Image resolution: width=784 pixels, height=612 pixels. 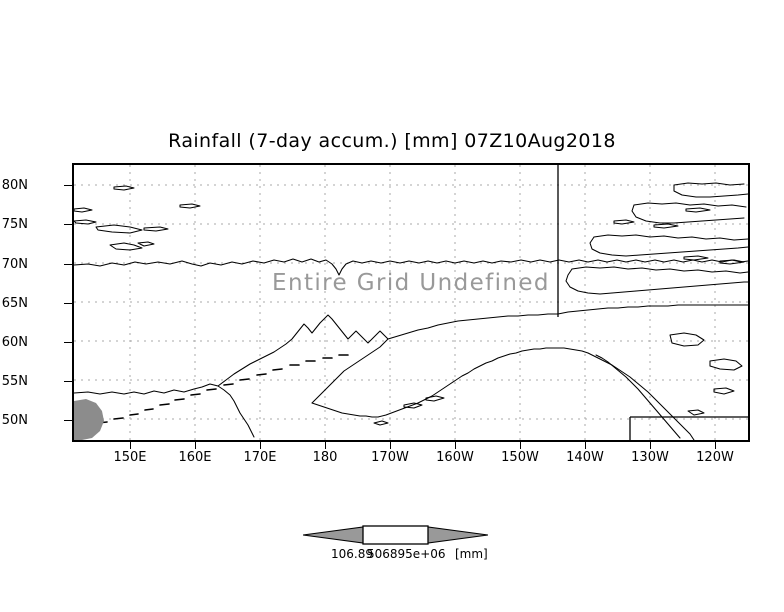 I want to click on colorbar-graphic, so click(x=395, y=535).